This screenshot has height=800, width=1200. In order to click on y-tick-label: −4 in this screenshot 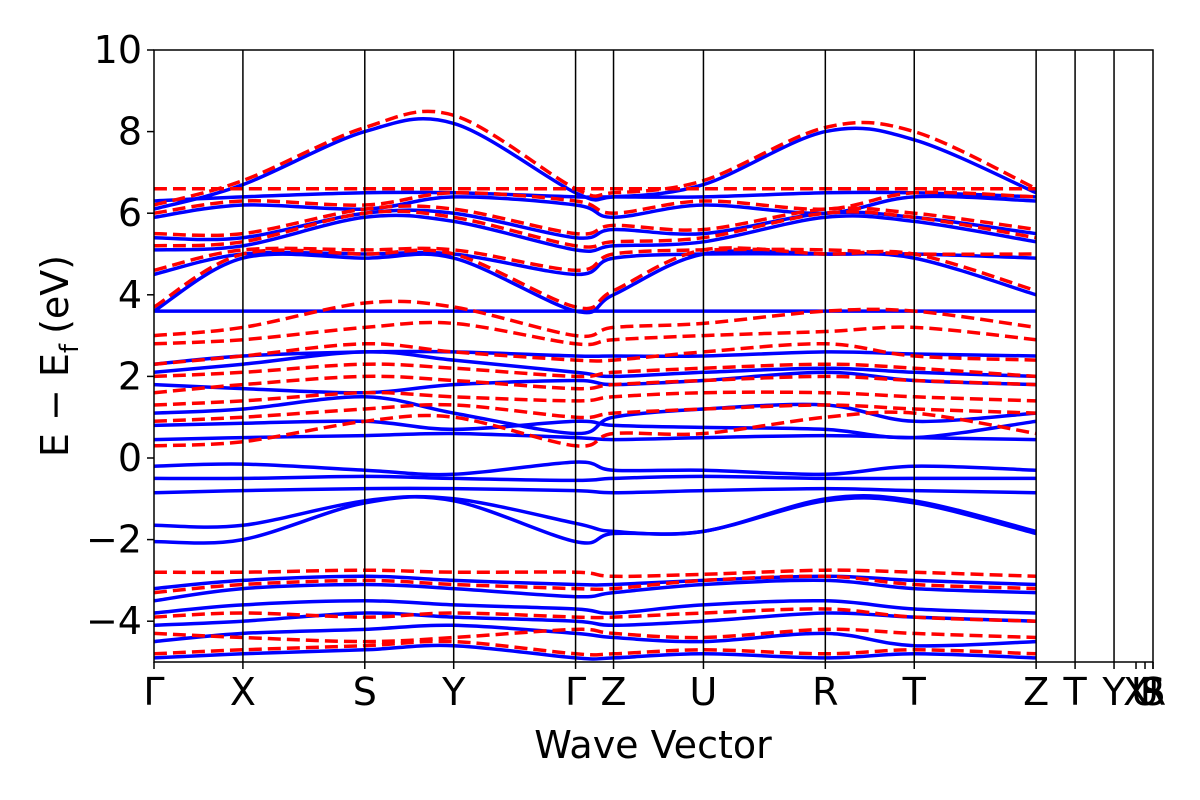, I will do `click(114, 621)`.